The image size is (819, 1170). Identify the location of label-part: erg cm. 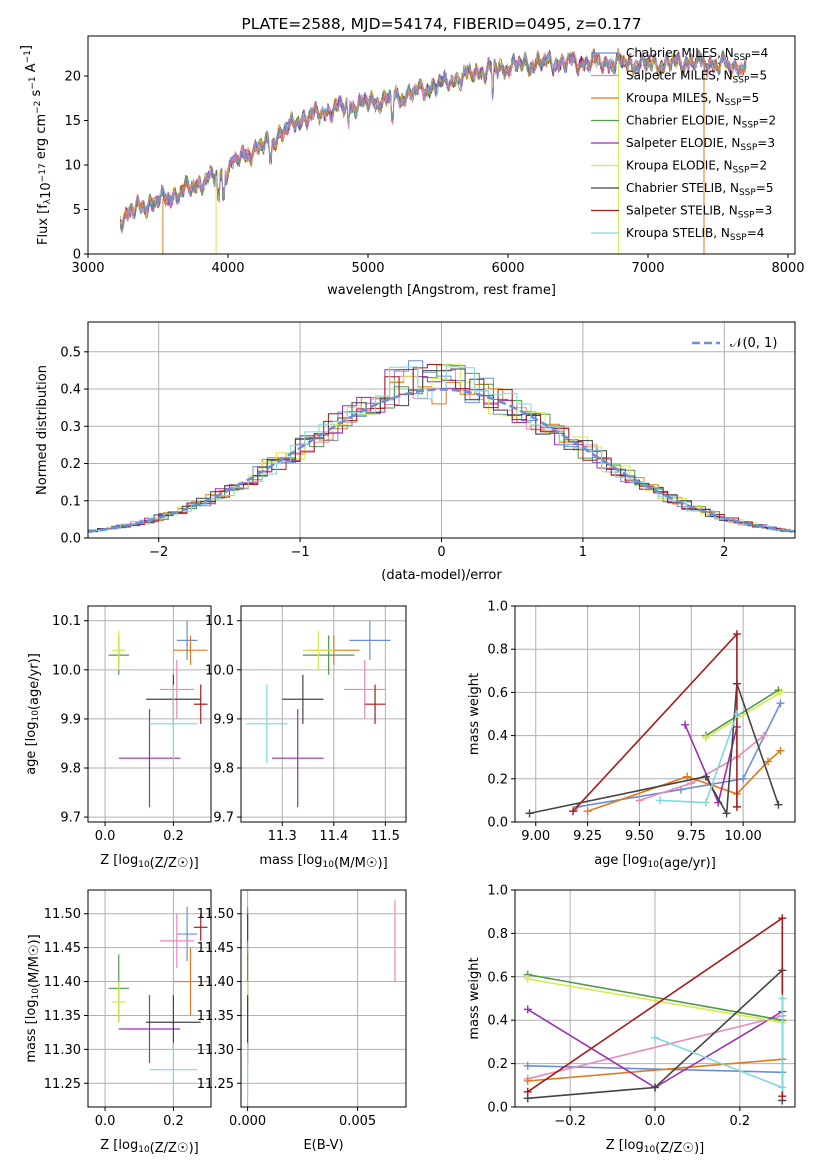
(41, 138).